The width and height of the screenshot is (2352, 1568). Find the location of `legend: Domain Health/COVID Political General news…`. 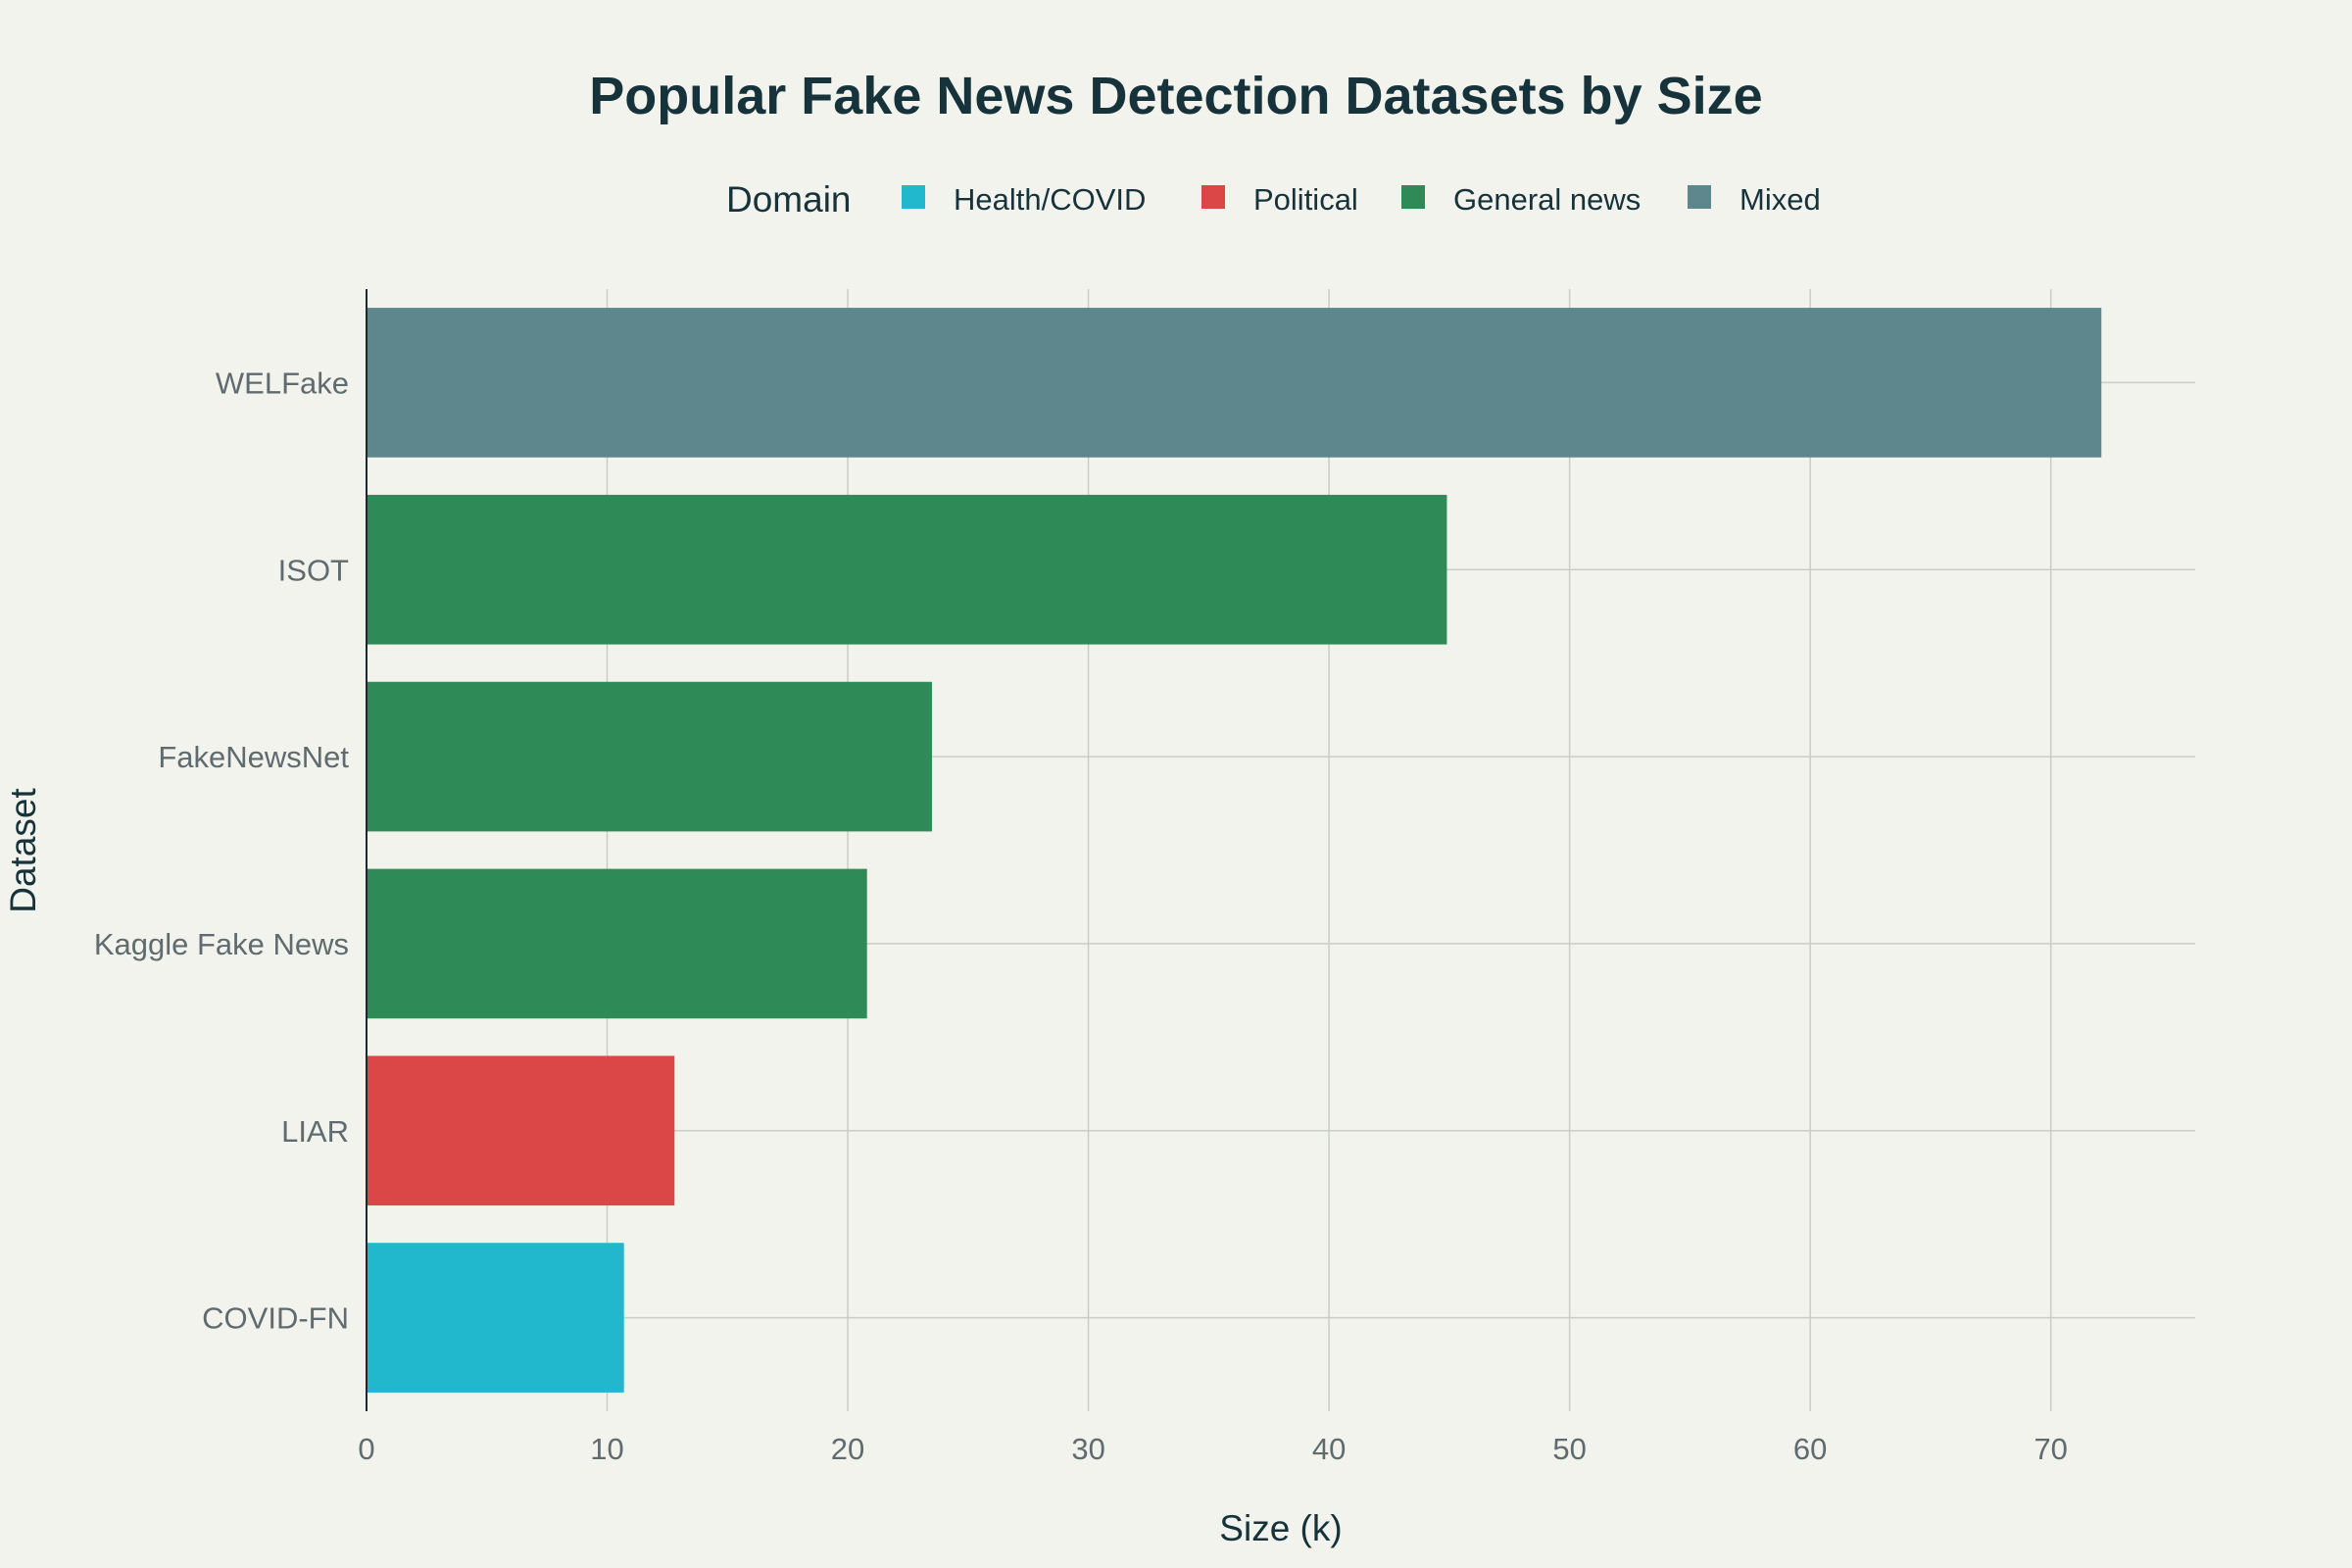

legend: Domain Health/COVID Political General news… is located at coordinates (1273, 199).